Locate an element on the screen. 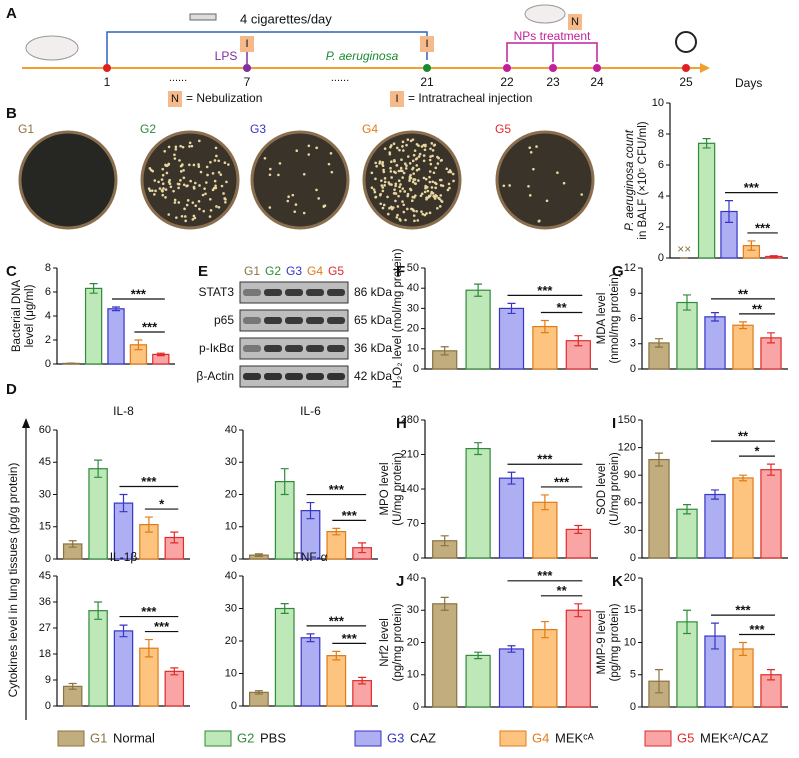 This screenshot has height=758, width=799. legend-name: MEKᶜᴬ/CAZ is located at coordinates (734, 737).